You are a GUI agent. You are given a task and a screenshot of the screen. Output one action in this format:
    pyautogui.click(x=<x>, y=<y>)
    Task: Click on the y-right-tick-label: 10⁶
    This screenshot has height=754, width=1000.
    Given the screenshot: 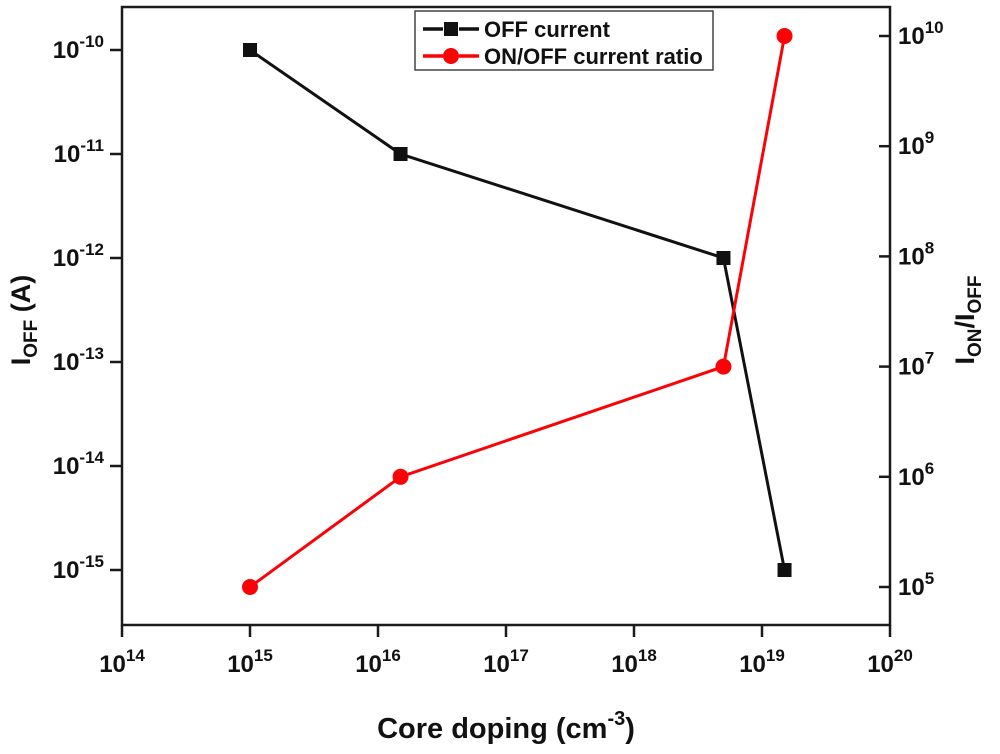 What is the action you would take?
    pyautogui.click(x=916, y=475)
    